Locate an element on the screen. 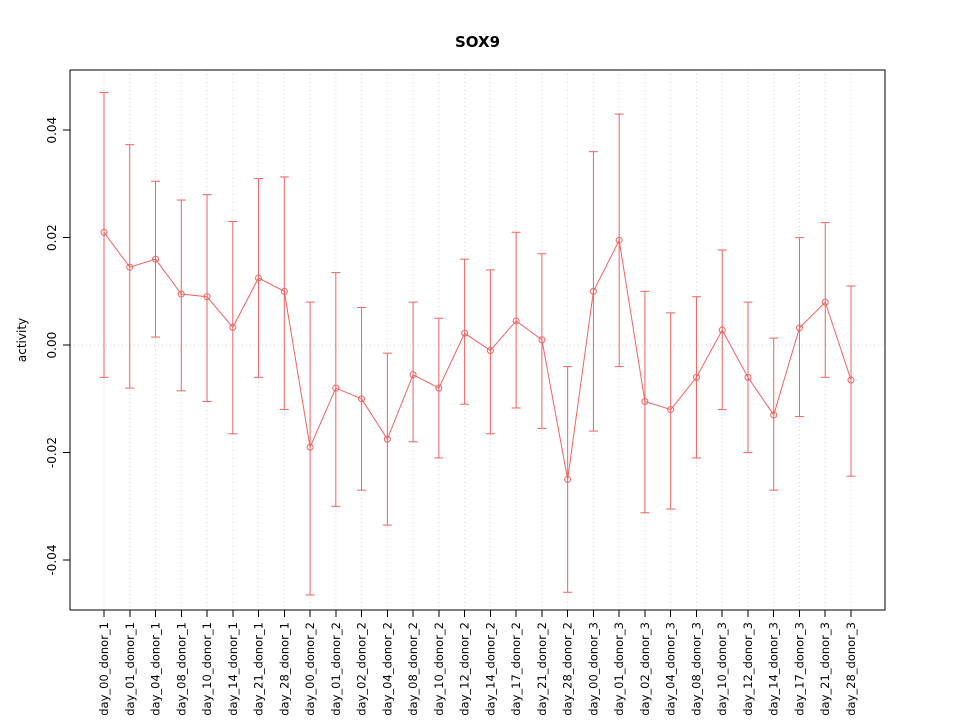 The image size is (960, 720). x-tick-label: day_21_donor_3 is located at coordinates (825, 669).